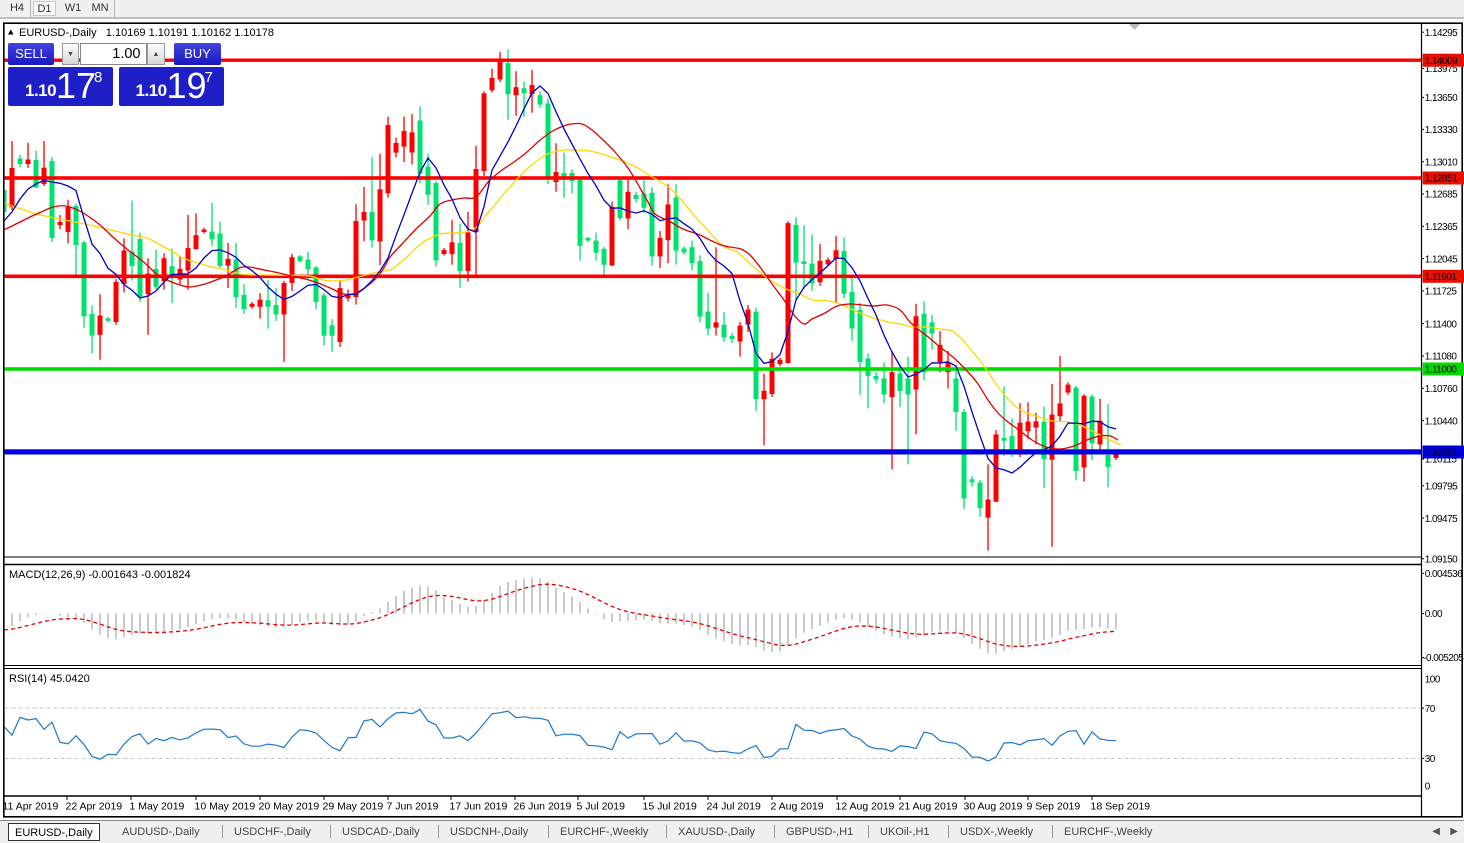 The height and width of the screenshot is (843, 1464). Describe the element at coordinates (1441, 453) in the screenshot. I see `svg-text: 1.10201` at that location.